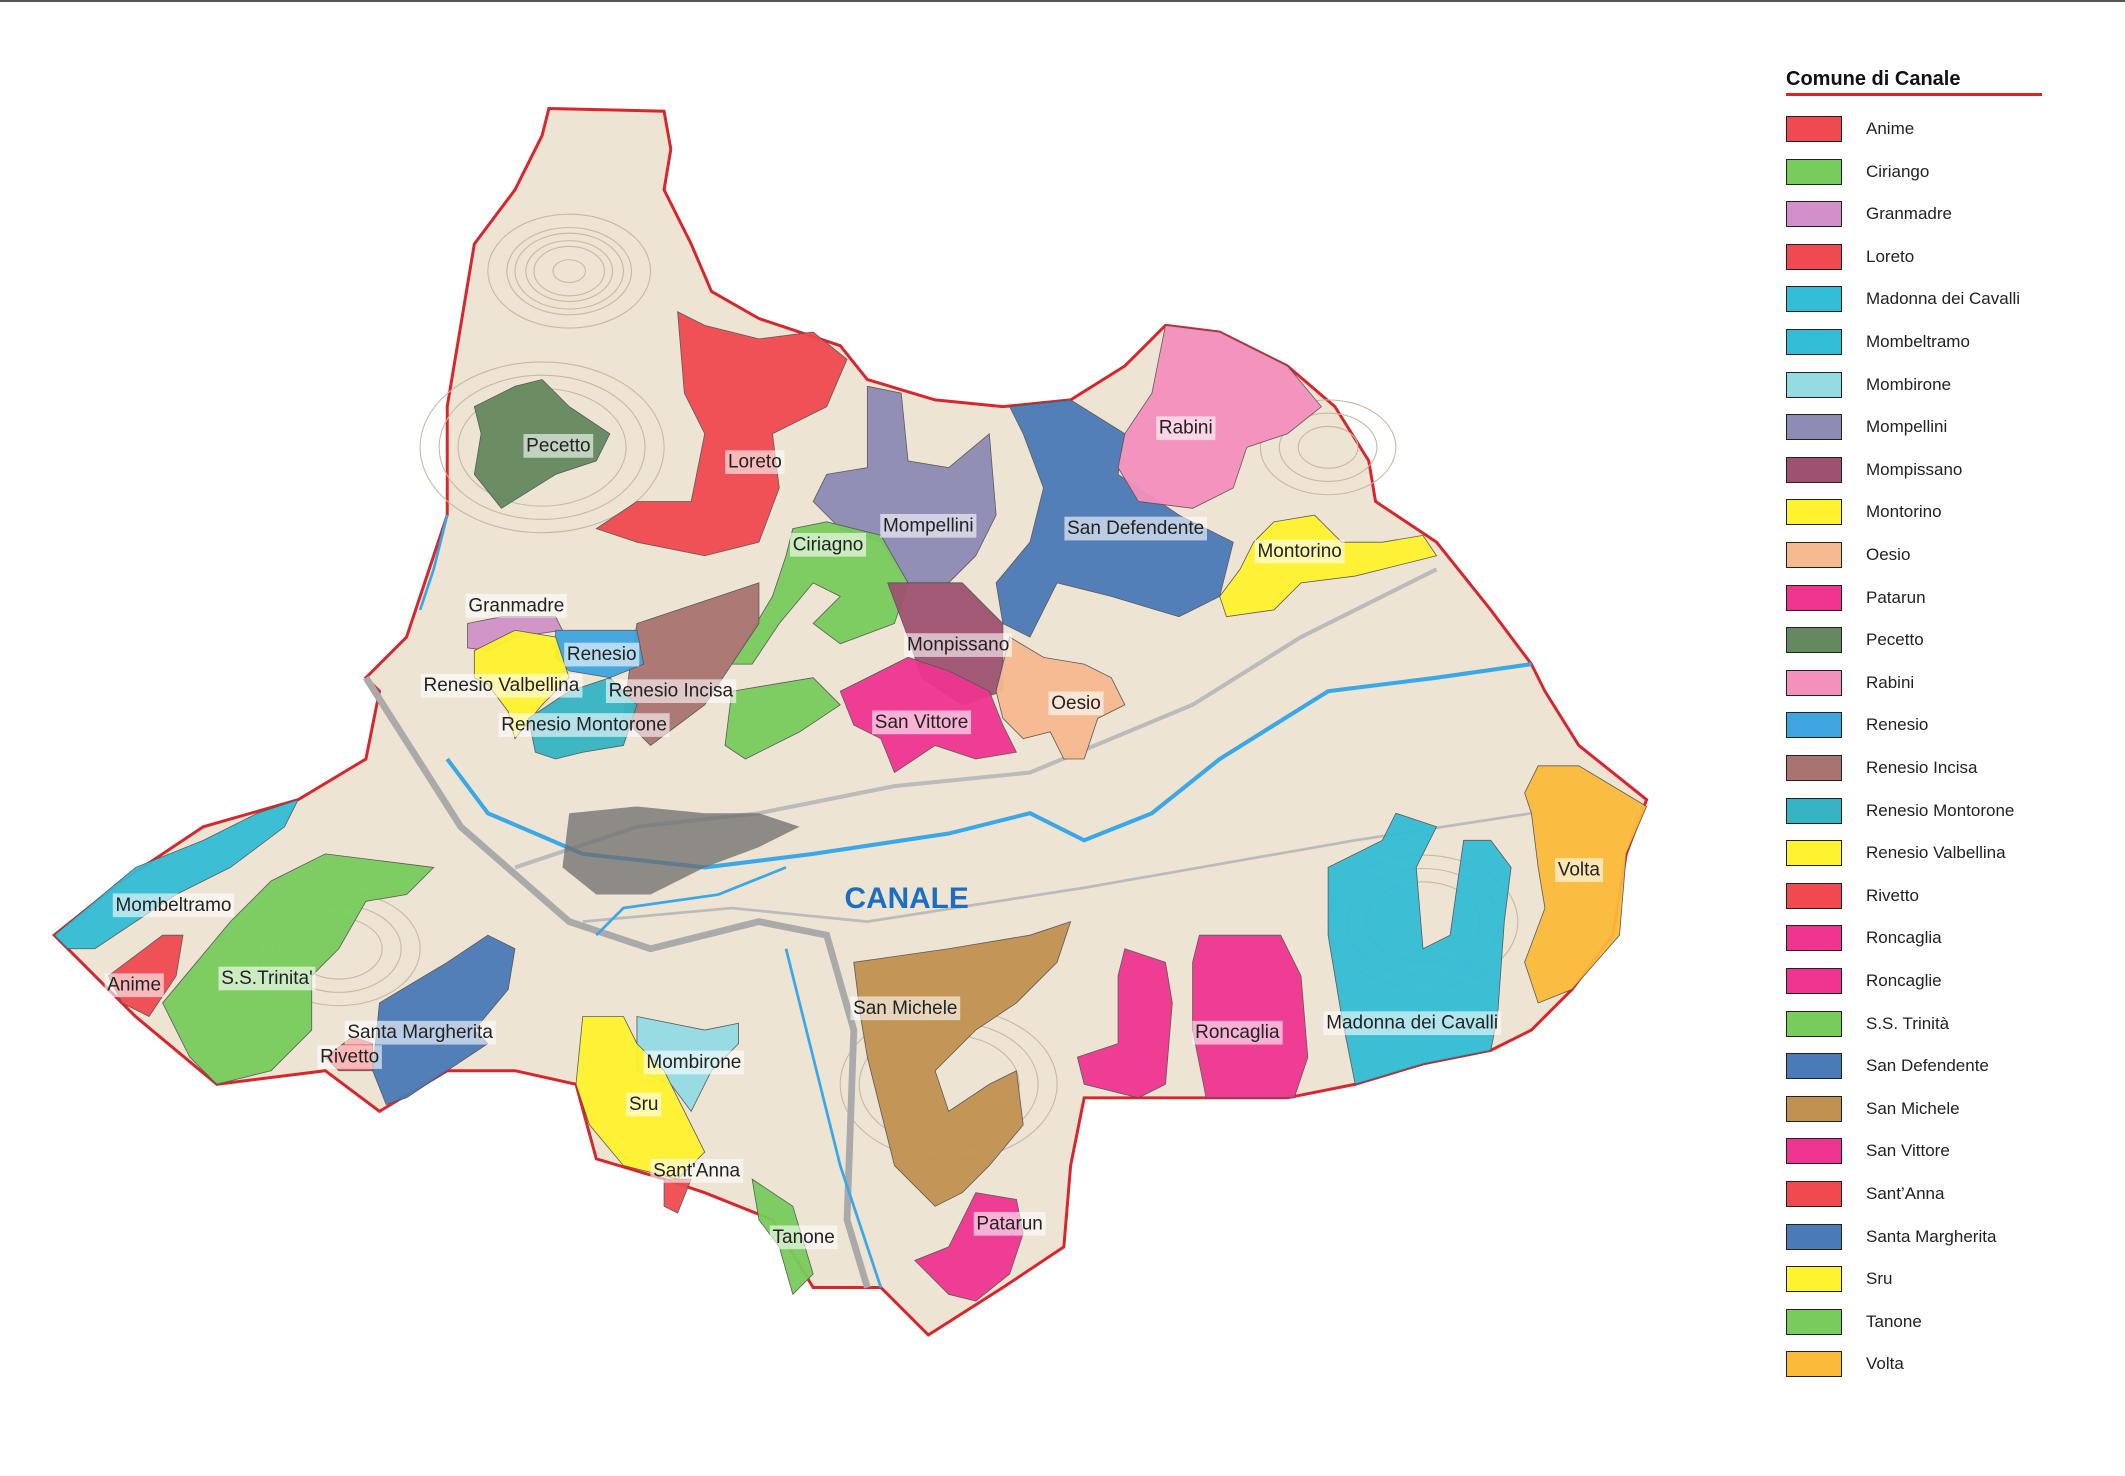  Describe the element at coordinates (1908, 1151) in the screenshot. I see `legend-label: San Vittore` at that location.